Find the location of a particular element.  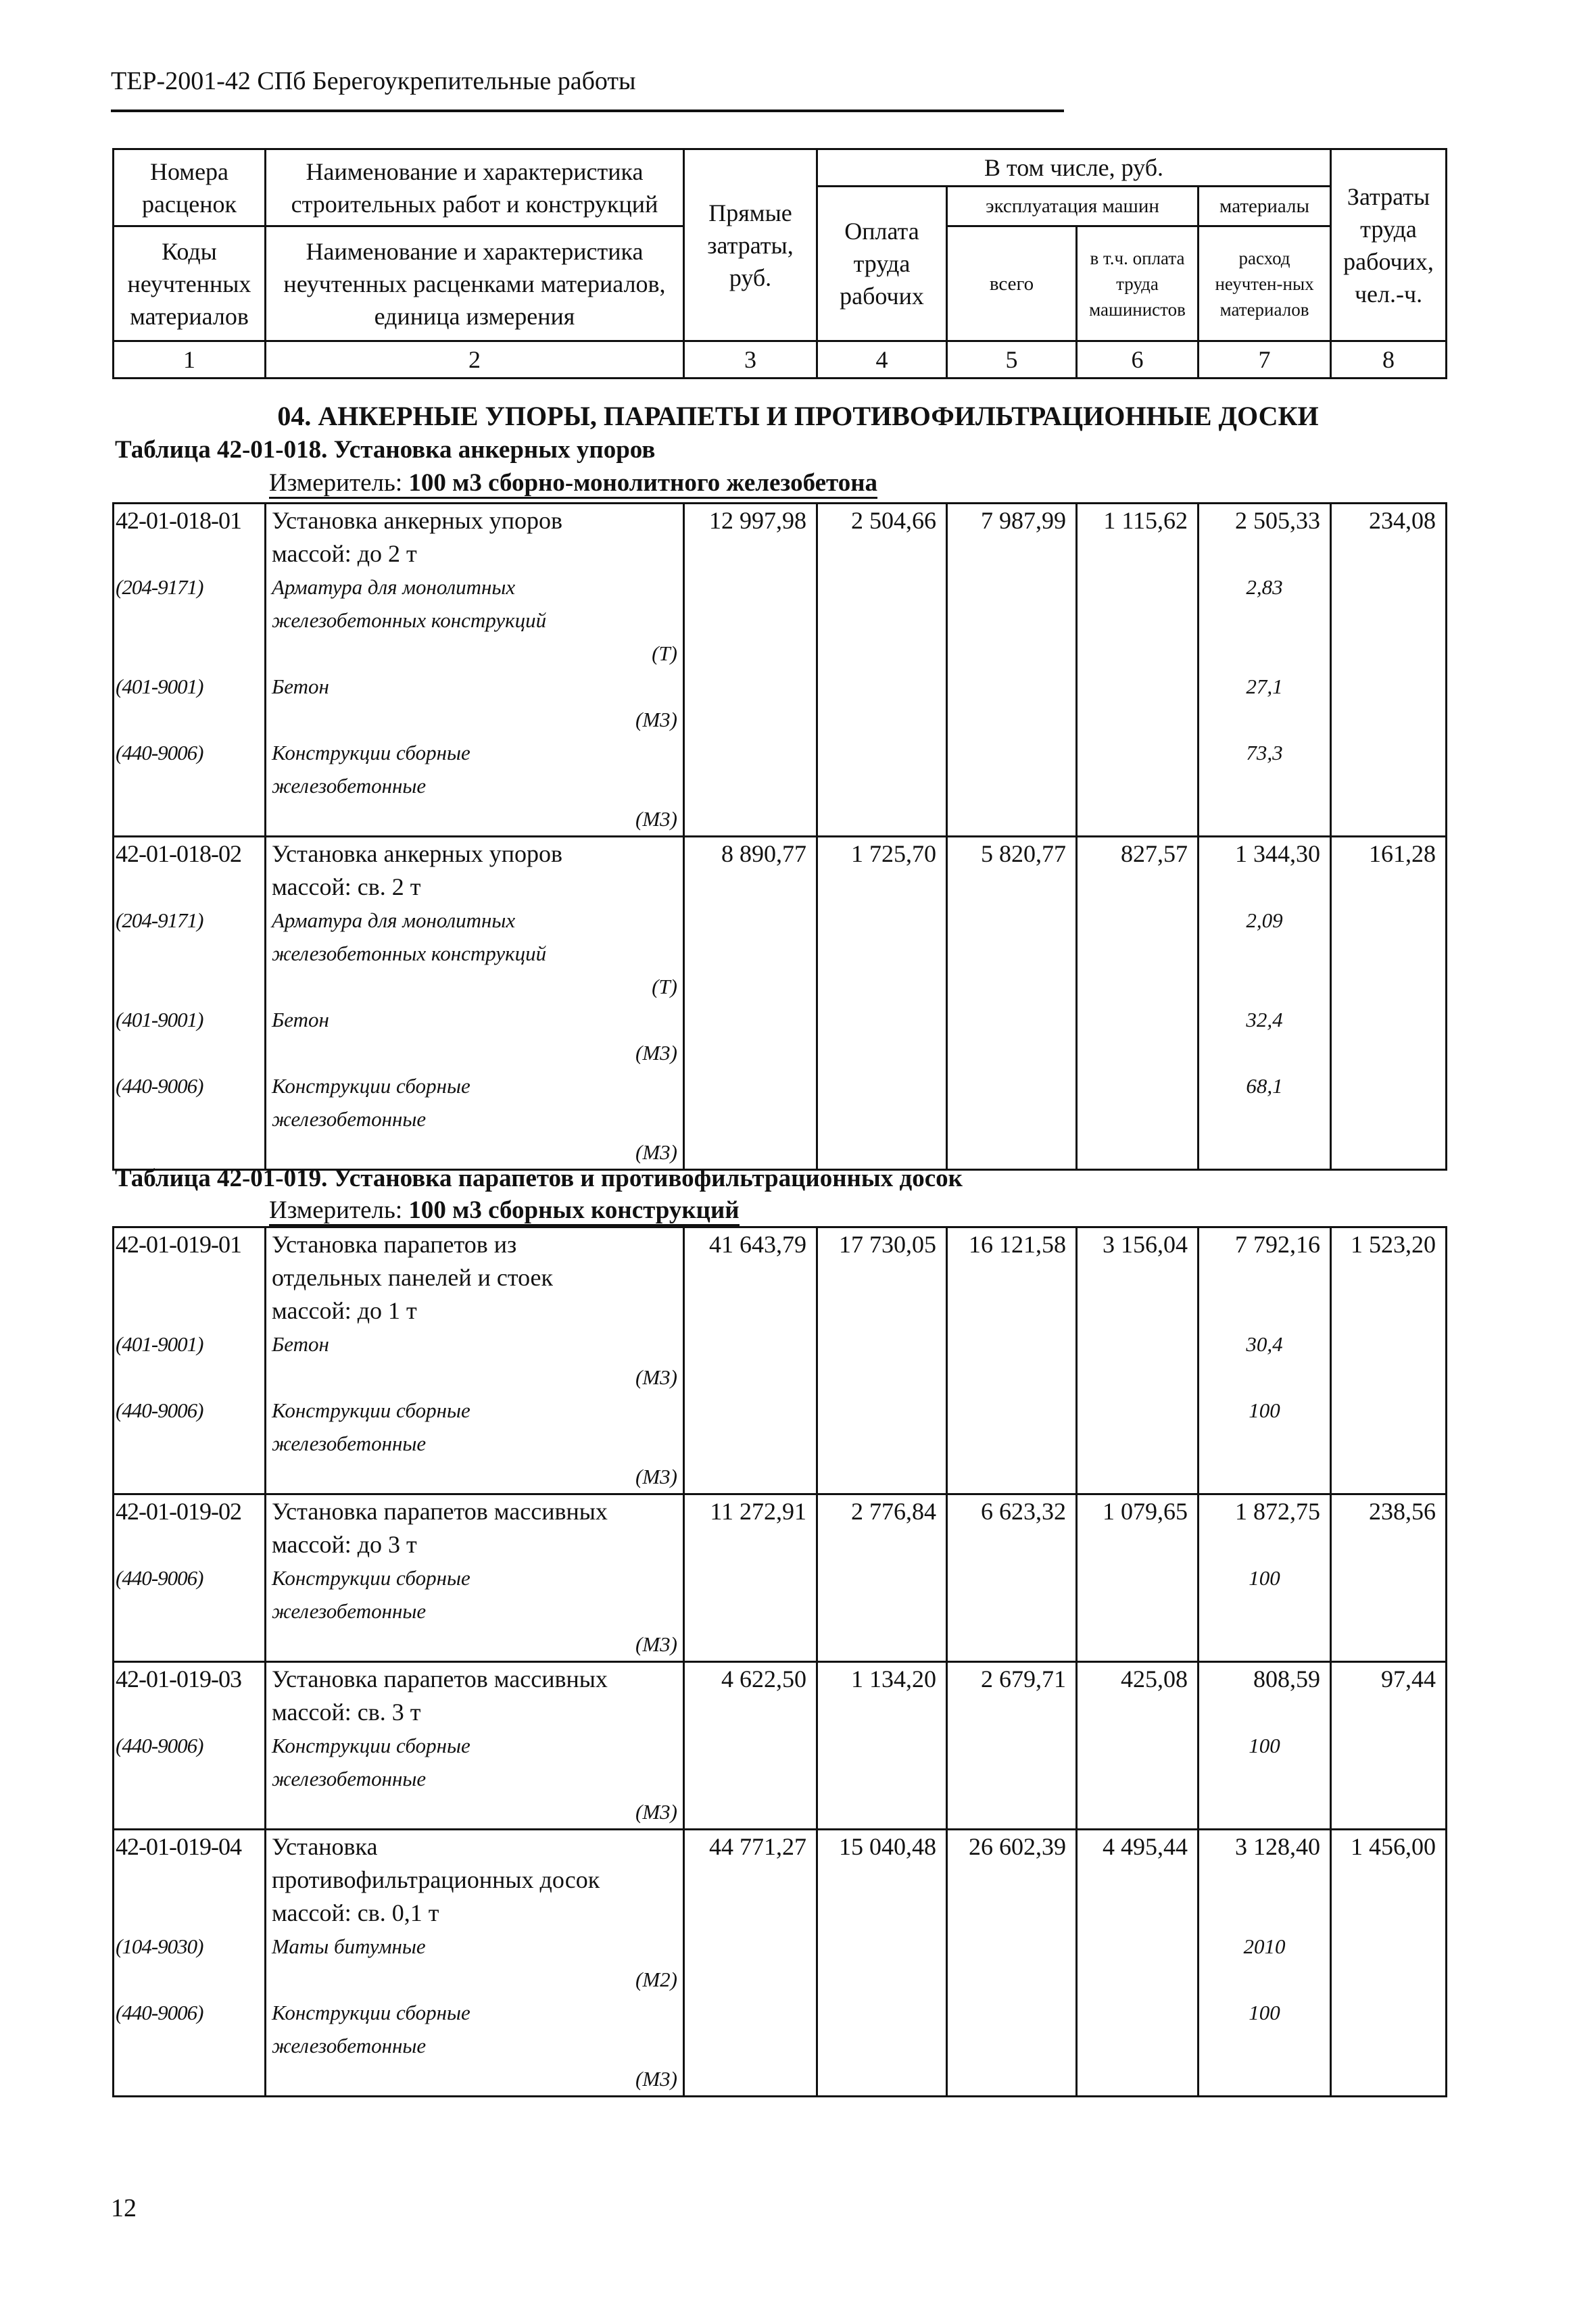

rate-row-line: массой: св. 0,1 т is located at coordinates (780, 1913).